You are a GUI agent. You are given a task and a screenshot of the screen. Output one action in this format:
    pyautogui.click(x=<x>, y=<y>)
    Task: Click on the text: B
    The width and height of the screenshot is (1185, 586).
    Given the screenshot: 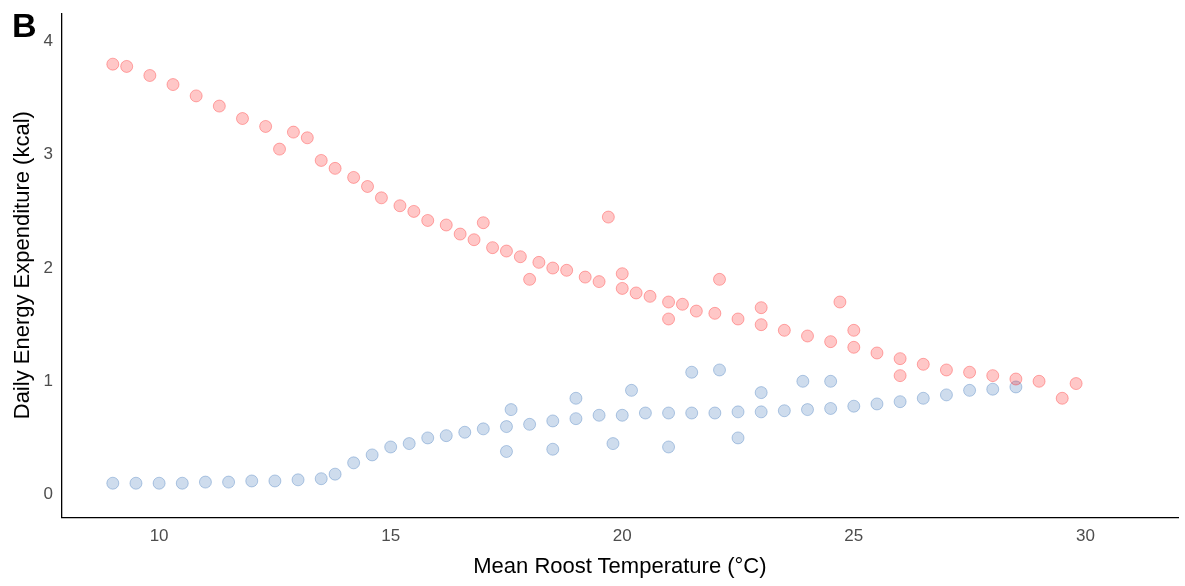 What is the action you would take?
    pyautogui.click(x=24, y=25)
    